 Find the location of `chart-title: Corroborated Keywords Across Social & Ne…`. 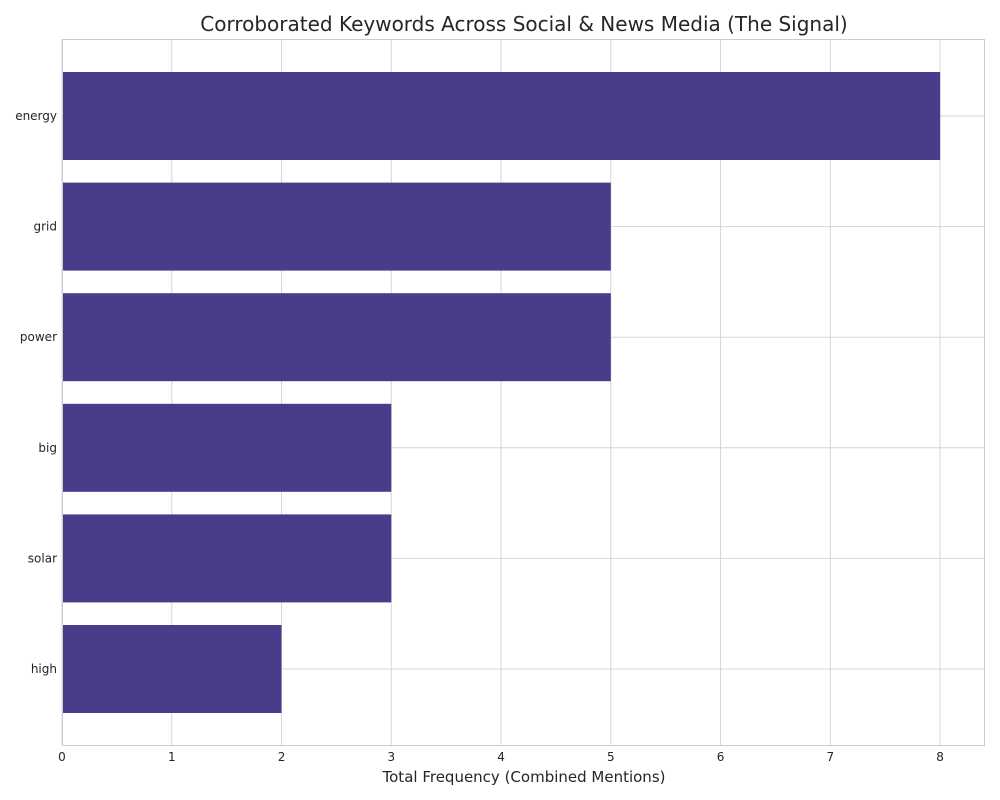

chart-title: Corroborated Keywords Across Social & Ne… is located at coordinates (523, 24).